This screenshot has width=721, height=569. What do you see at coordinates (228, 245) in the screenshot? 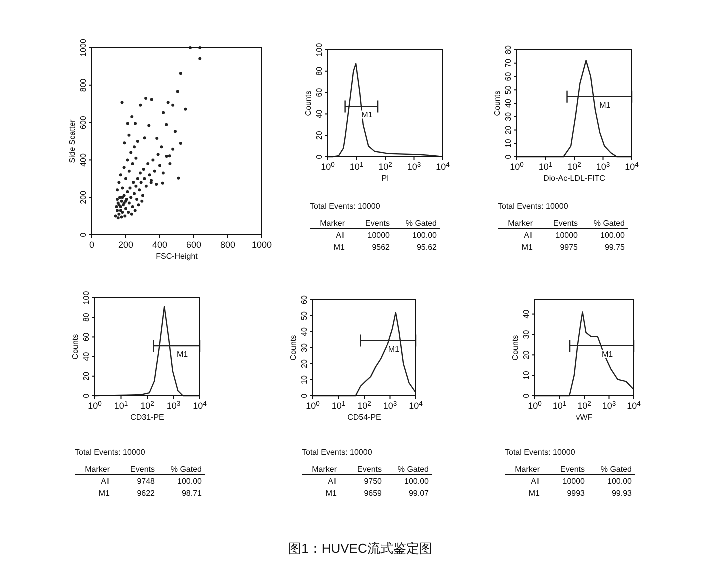
I see `x-tick-label: 800` at bounding box center [228, 245].